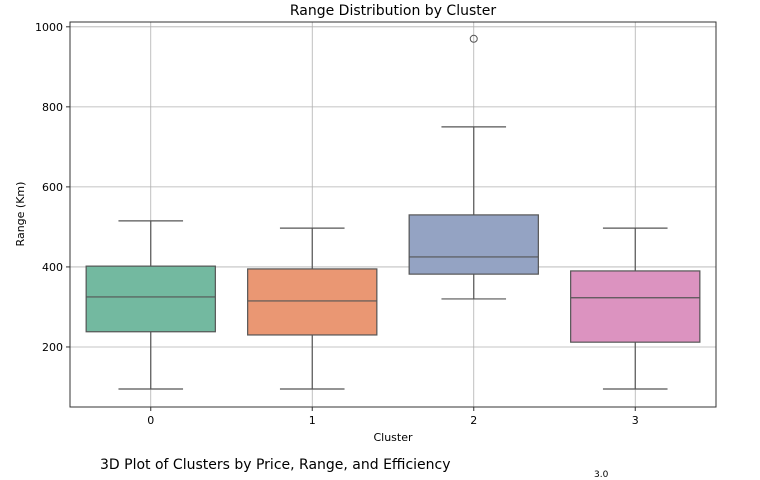 The width and height of the screenshot is (760, 480). I want to click on y-tick-label: 800, so click(52, 107).